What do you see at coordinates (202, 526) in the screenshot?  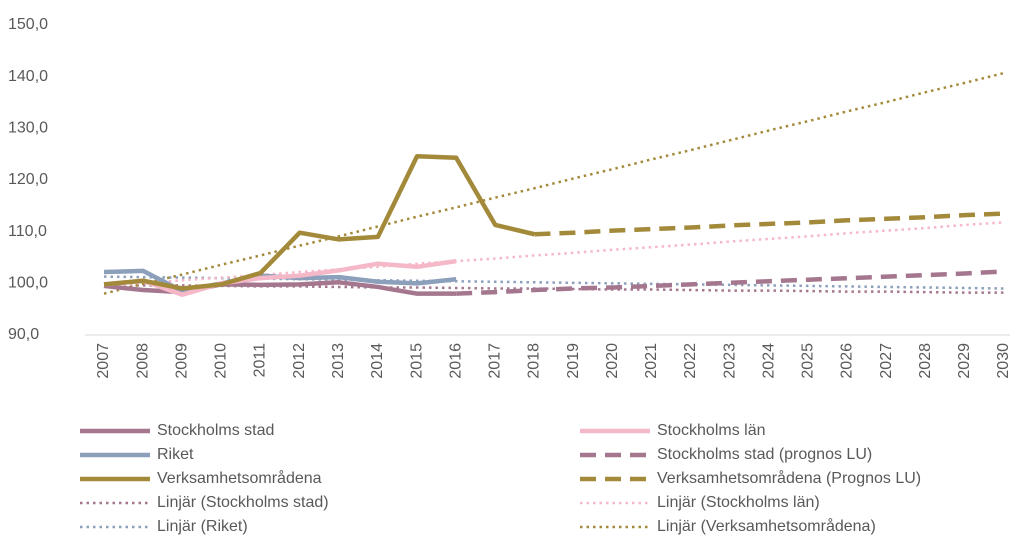 I see `legend-label: Linjär (Riket)` at bounding box center [202, 526].